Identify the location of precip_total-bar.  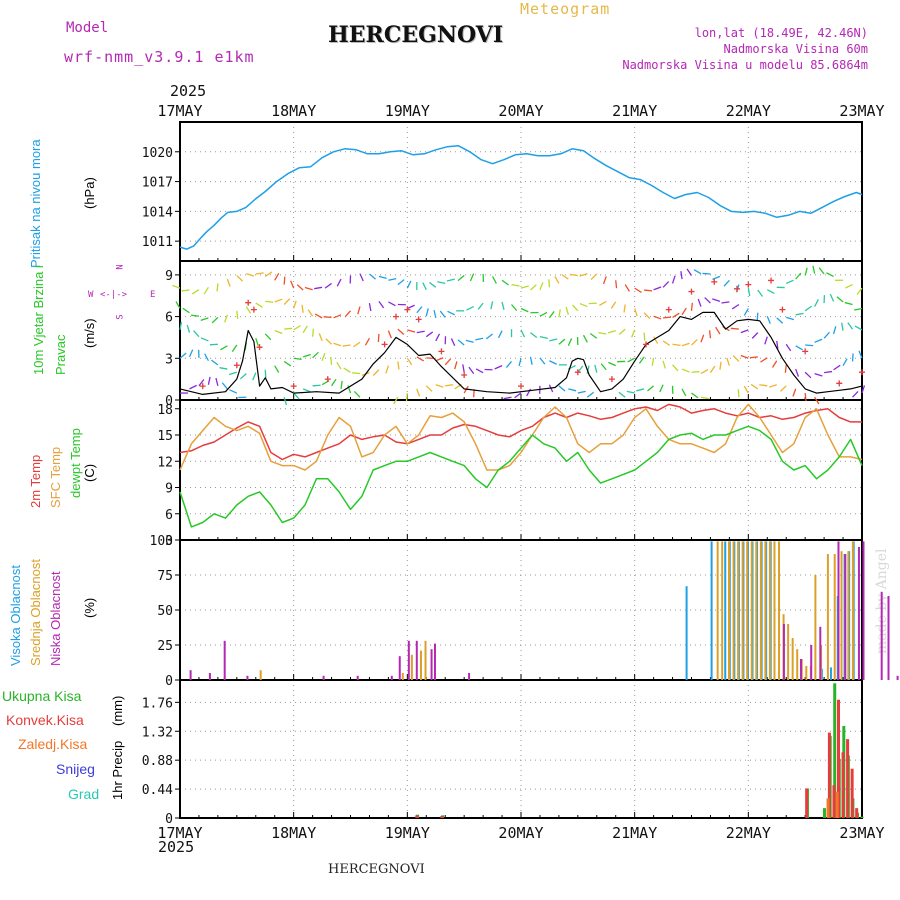
(824, 813).